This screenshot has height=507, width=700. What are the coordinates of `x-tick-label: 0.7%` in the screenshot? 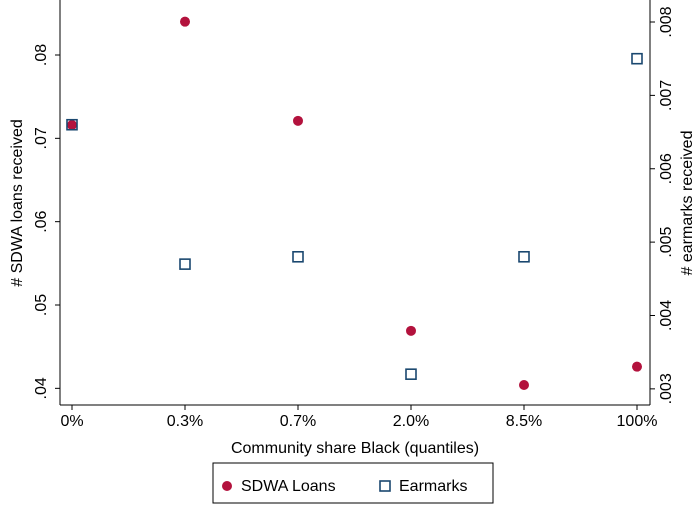 It's located at (298, 421).